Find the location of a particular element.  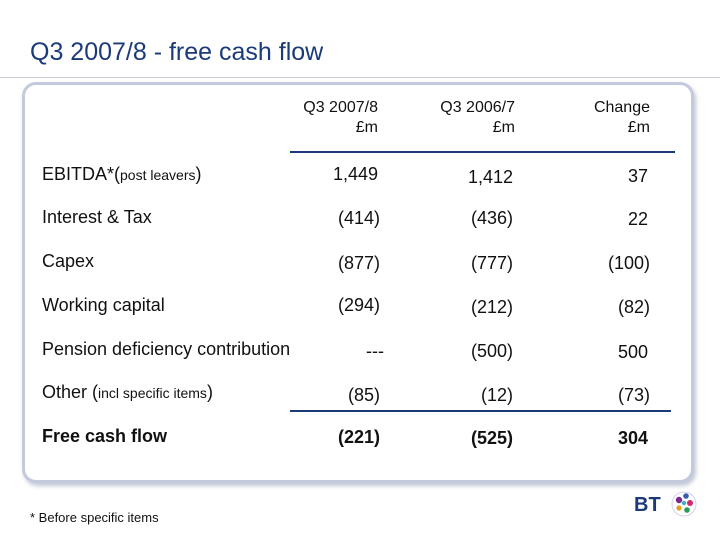

cell-interest-q3-2007-8: (414) is located at coordinates (358, 218).